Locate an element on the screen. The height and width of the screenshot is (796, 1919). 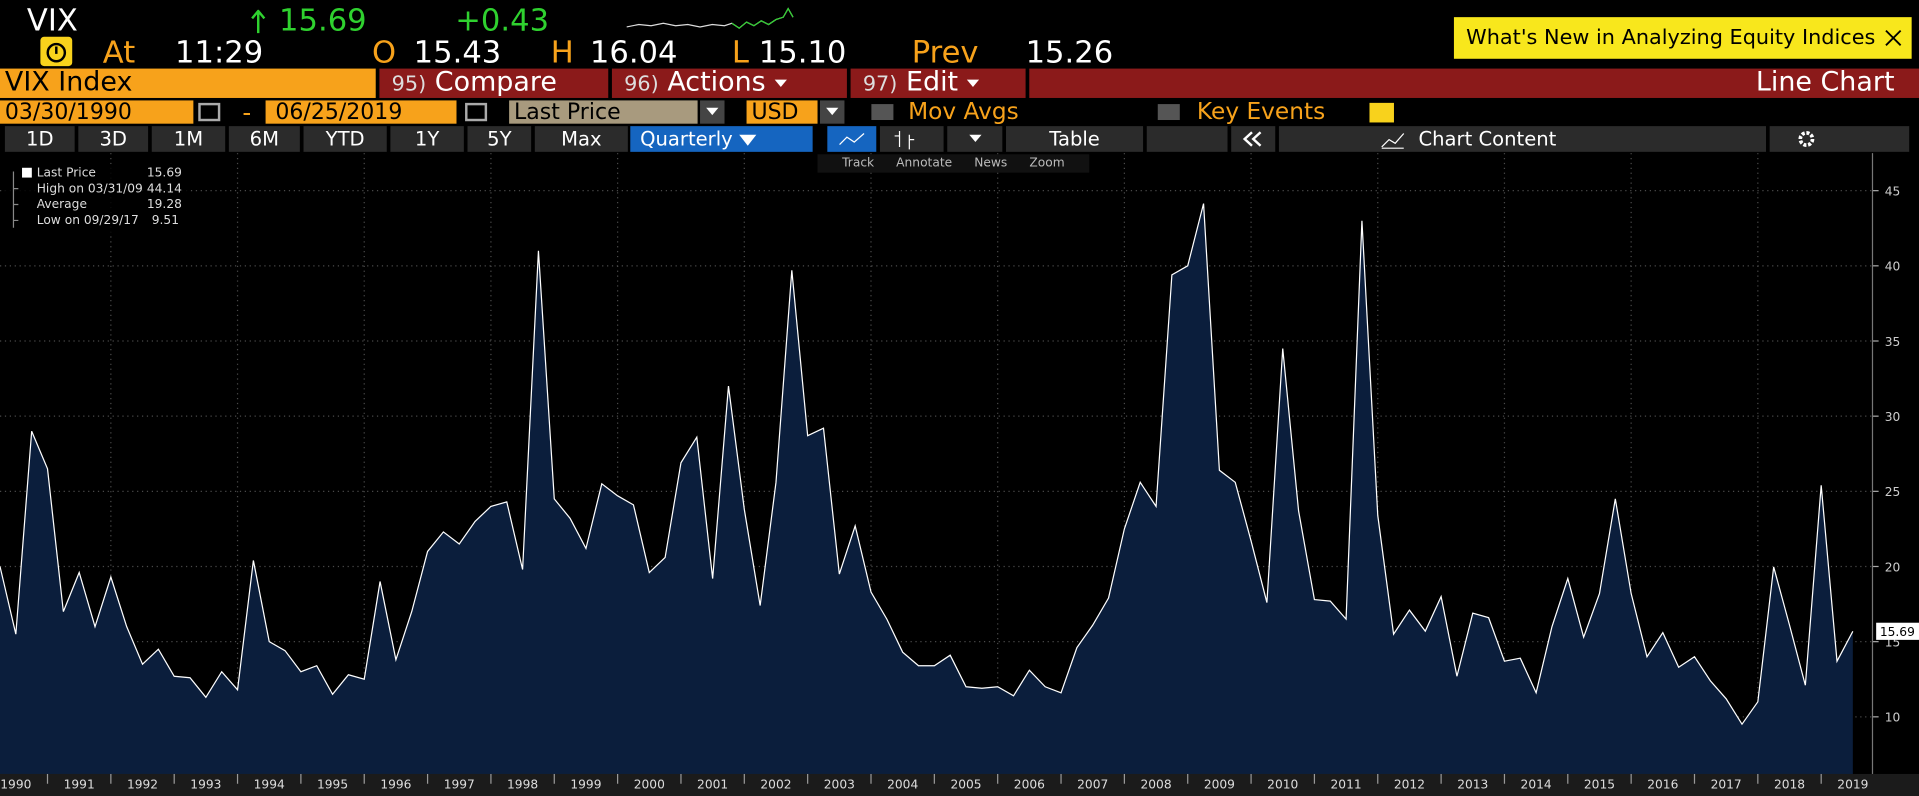
x-tick-label: 2007 is located at coordinates (1092, 785).